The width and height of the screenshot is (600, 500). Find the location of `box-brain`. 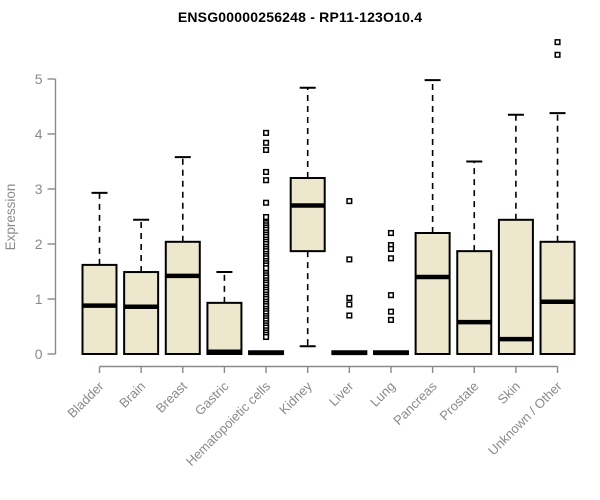

box-brain is located at coordinates (141, 286).